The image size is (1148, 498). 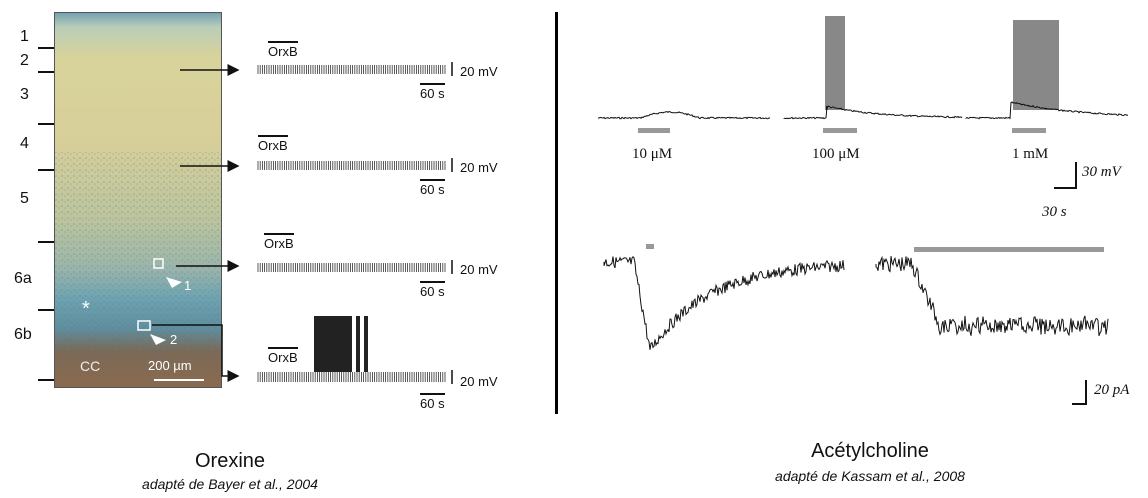 I want to click on spikes-100uM, so click(x=835, y=63).